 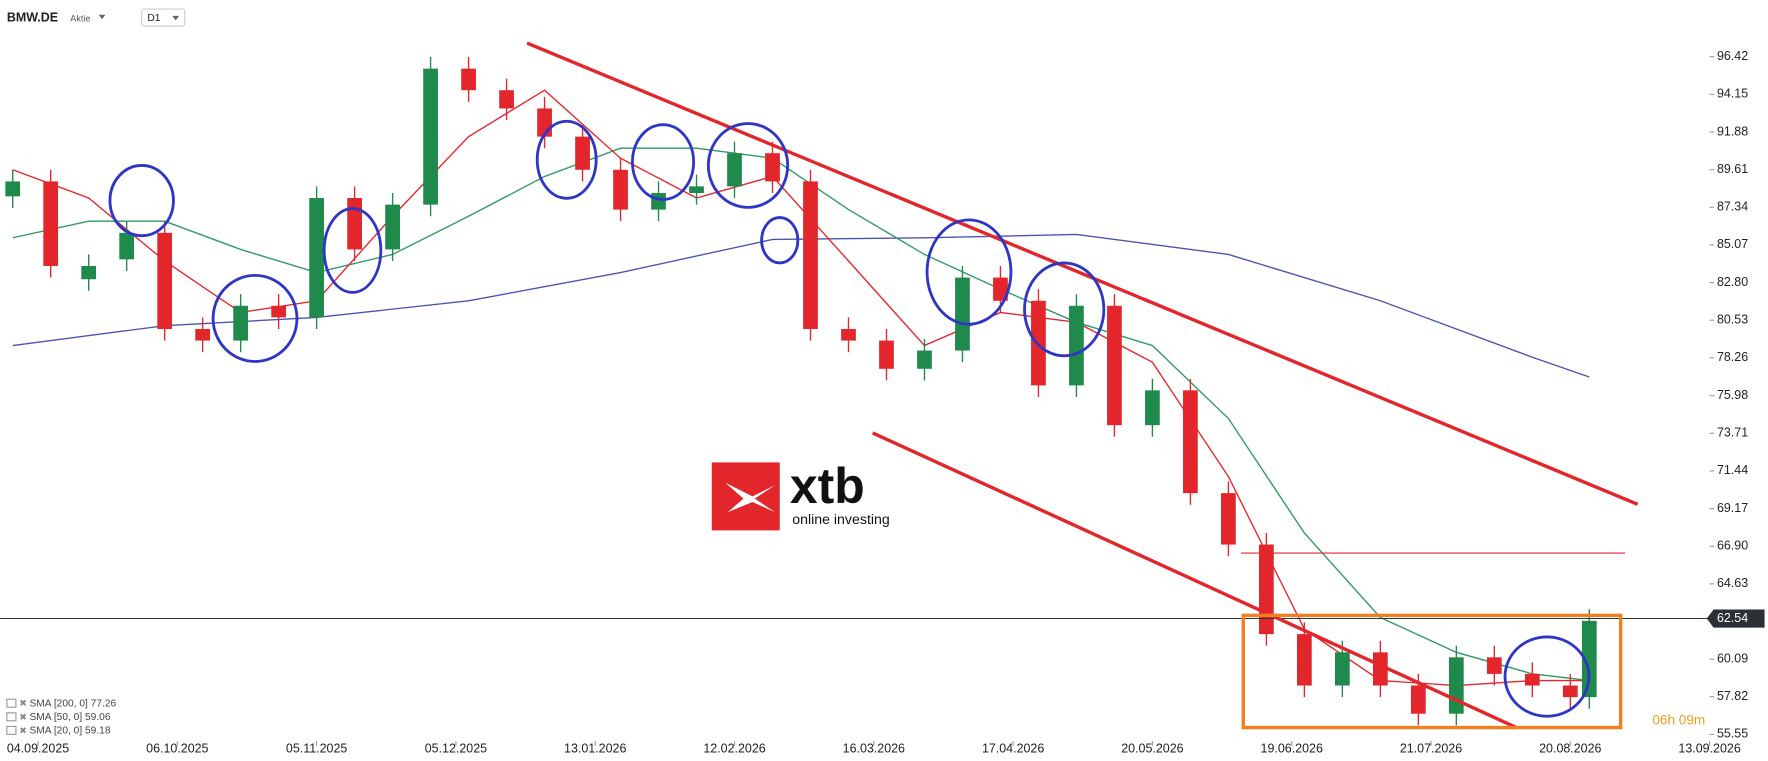 What do you see at coordinates (1732, 433) in the screenshot?
I see `y-tick-label: 73.71` at bounding box center [1732, 433].